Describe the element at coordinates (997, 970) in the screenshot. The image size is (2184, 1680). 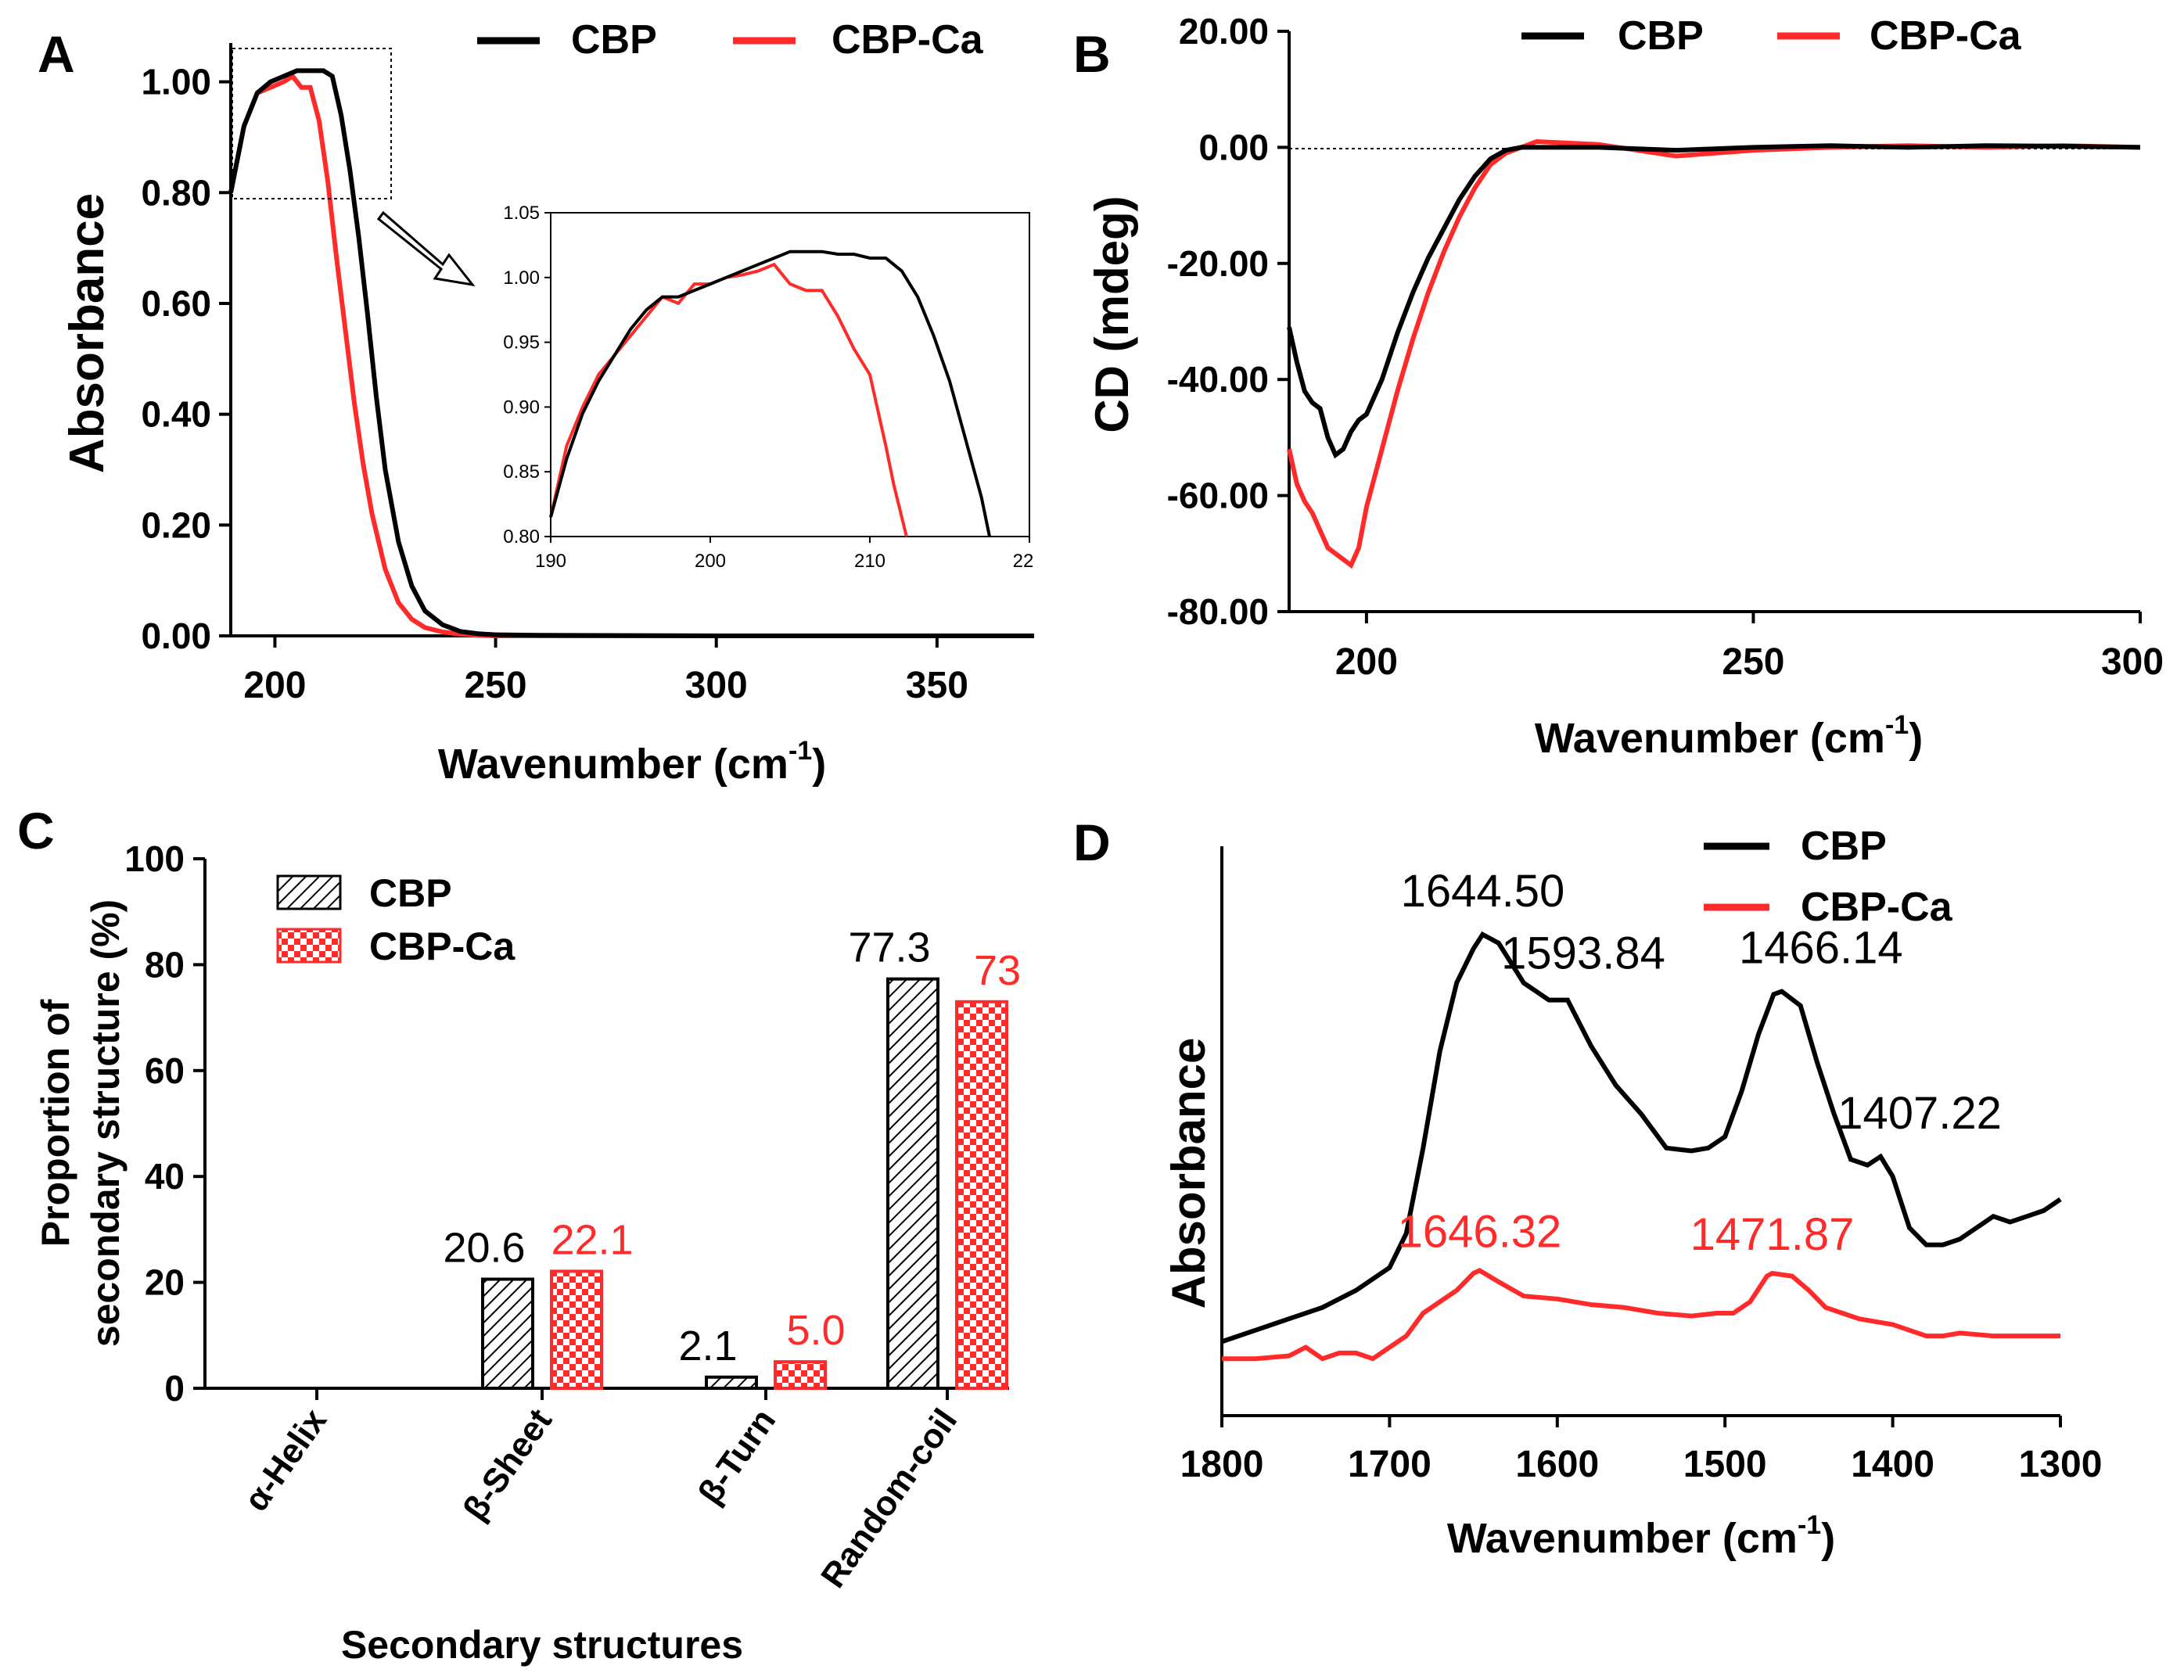
I see `panel-c-data-label-cbpca: 73` at that location.